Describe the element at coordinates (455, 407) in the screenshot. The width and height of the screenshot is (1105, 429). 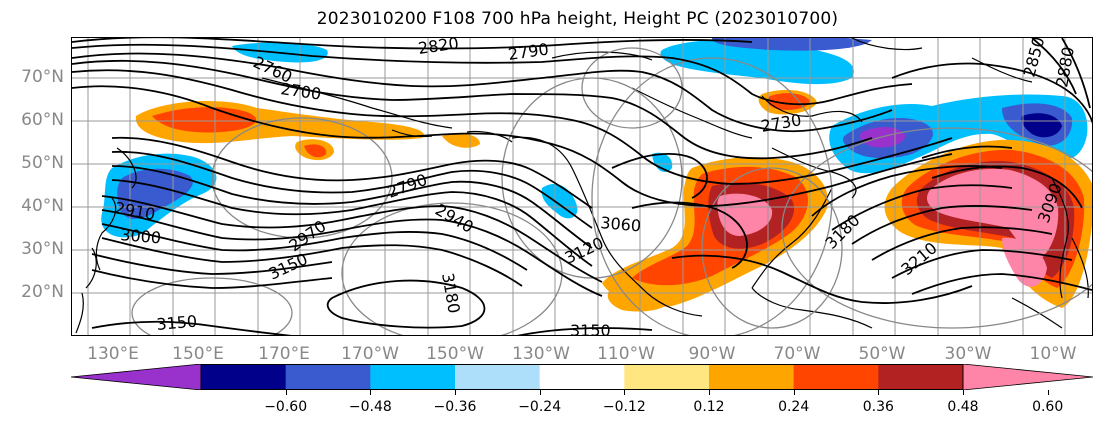
I see `colorbar-tick-label: −0.36` at that location.